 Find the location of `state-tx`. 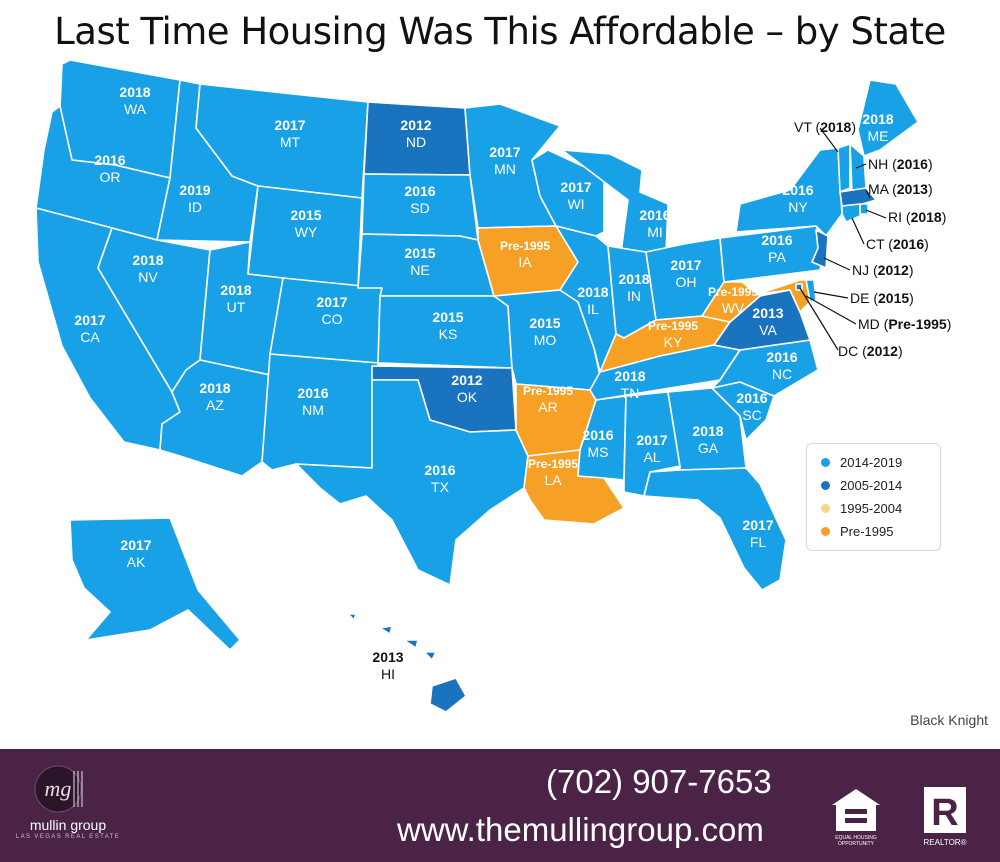

state-tx is located at coordinates (412, 482).